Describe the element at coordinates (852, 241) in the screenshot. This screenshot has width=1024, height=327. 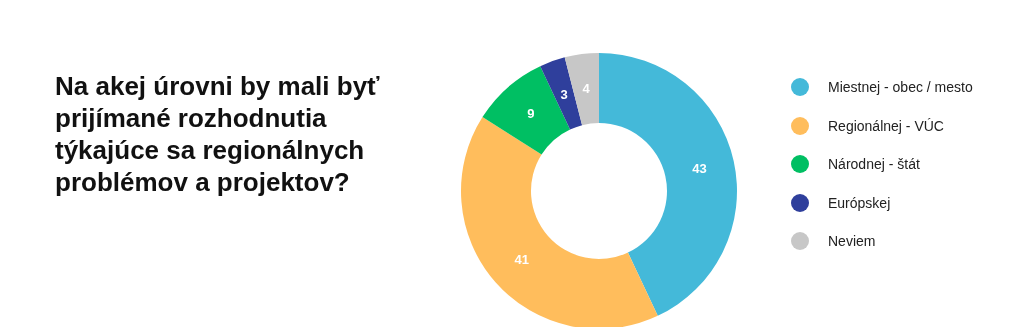
I see `legend-label: Neviem` at that location.